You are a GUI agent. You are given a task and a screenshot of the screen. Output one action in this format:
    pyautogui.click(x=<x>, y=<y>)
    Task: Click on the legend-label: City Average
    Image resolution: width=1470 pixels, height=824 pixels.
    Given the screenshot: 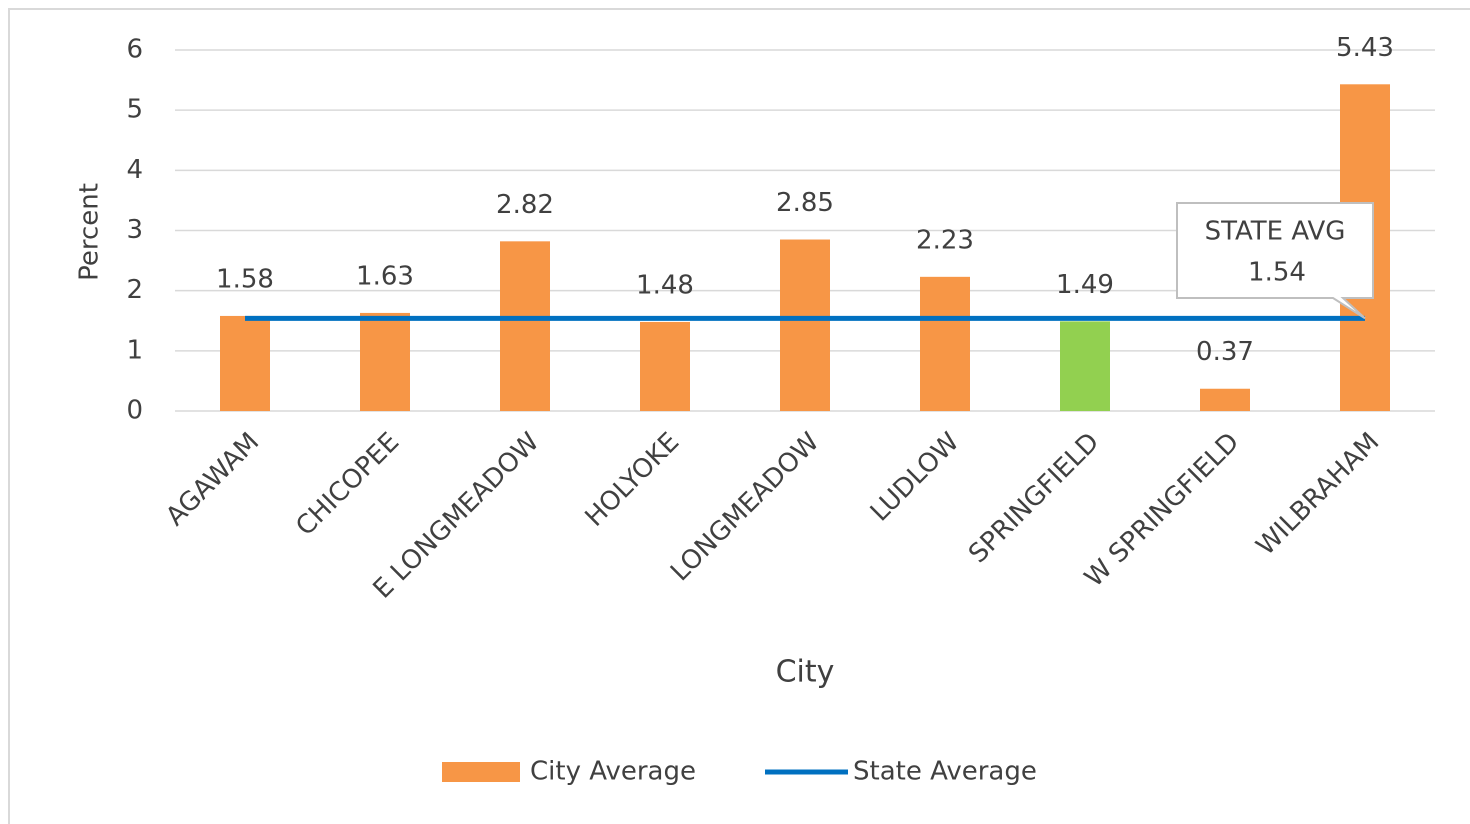 What is the action you would take?
    pyautogui.click(x=613, y=772)
    